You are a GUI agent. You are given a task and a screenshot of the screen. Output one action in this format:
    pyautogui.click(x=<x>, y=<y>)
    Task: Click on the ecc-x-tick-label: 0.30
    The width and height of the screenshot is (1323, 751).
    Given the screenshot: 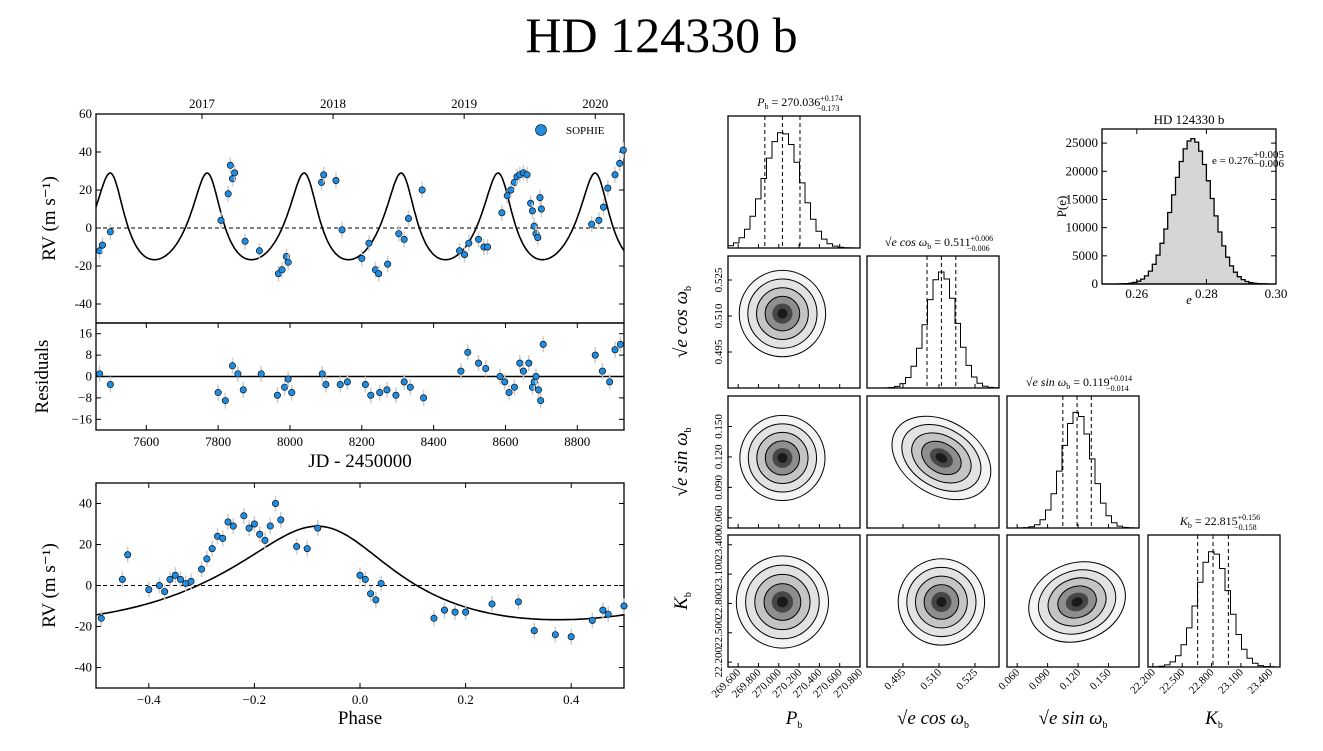 What is the action you would take?
    pyautogui.click(x=1276, y=293)
    